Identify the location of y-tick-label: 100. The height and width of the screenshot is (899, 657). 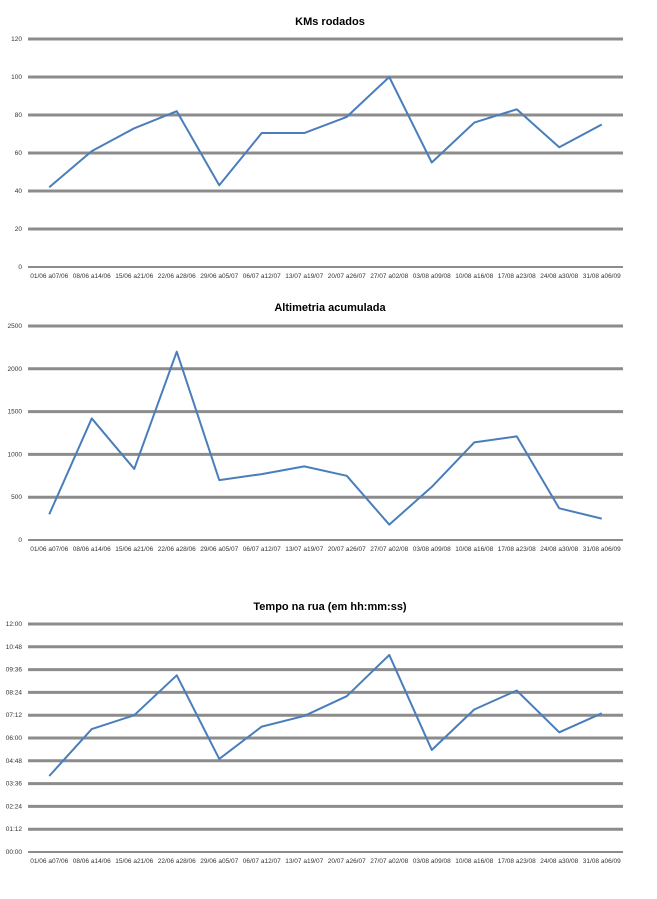
(16, 77).